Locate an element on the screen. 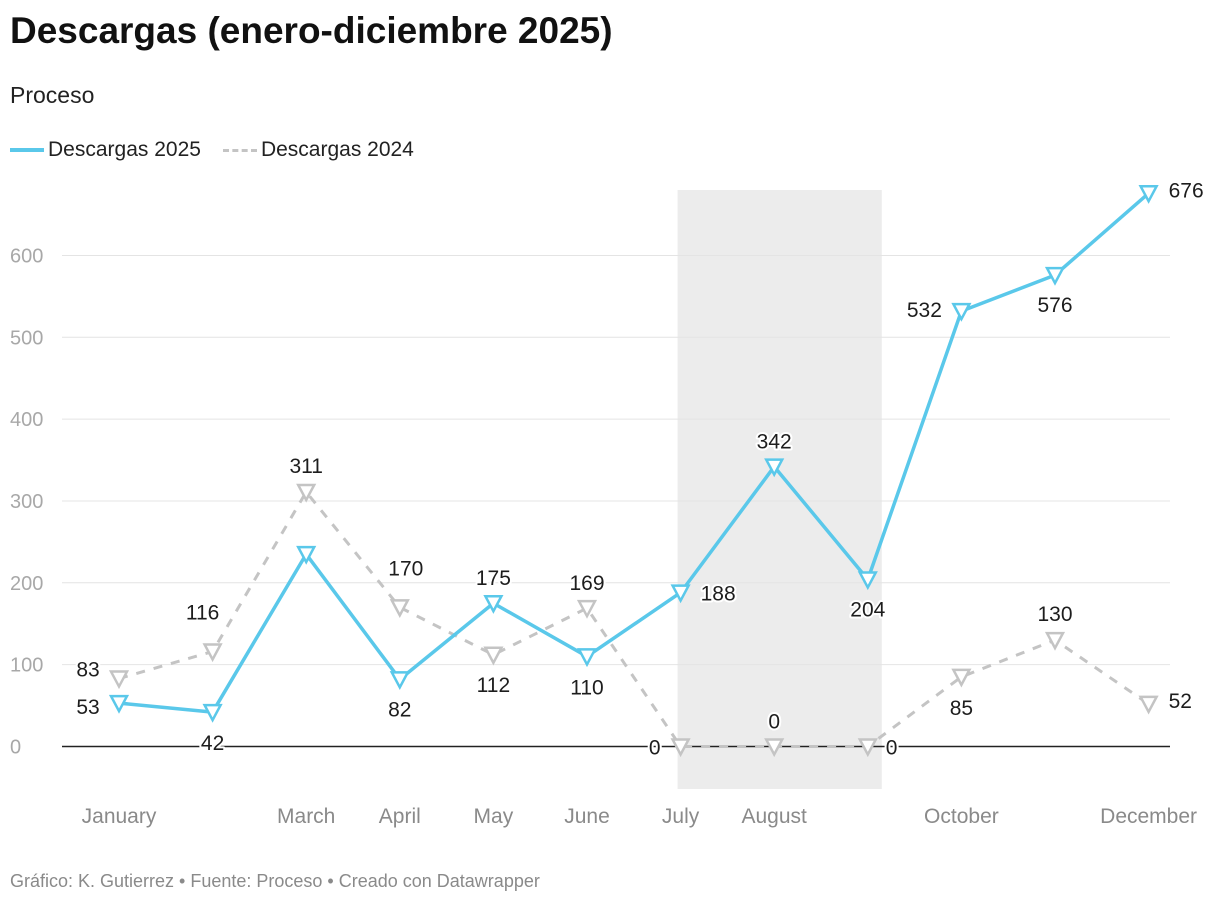  legend-item-2024: Descargas 2024 is located at coordinates (318, 150).